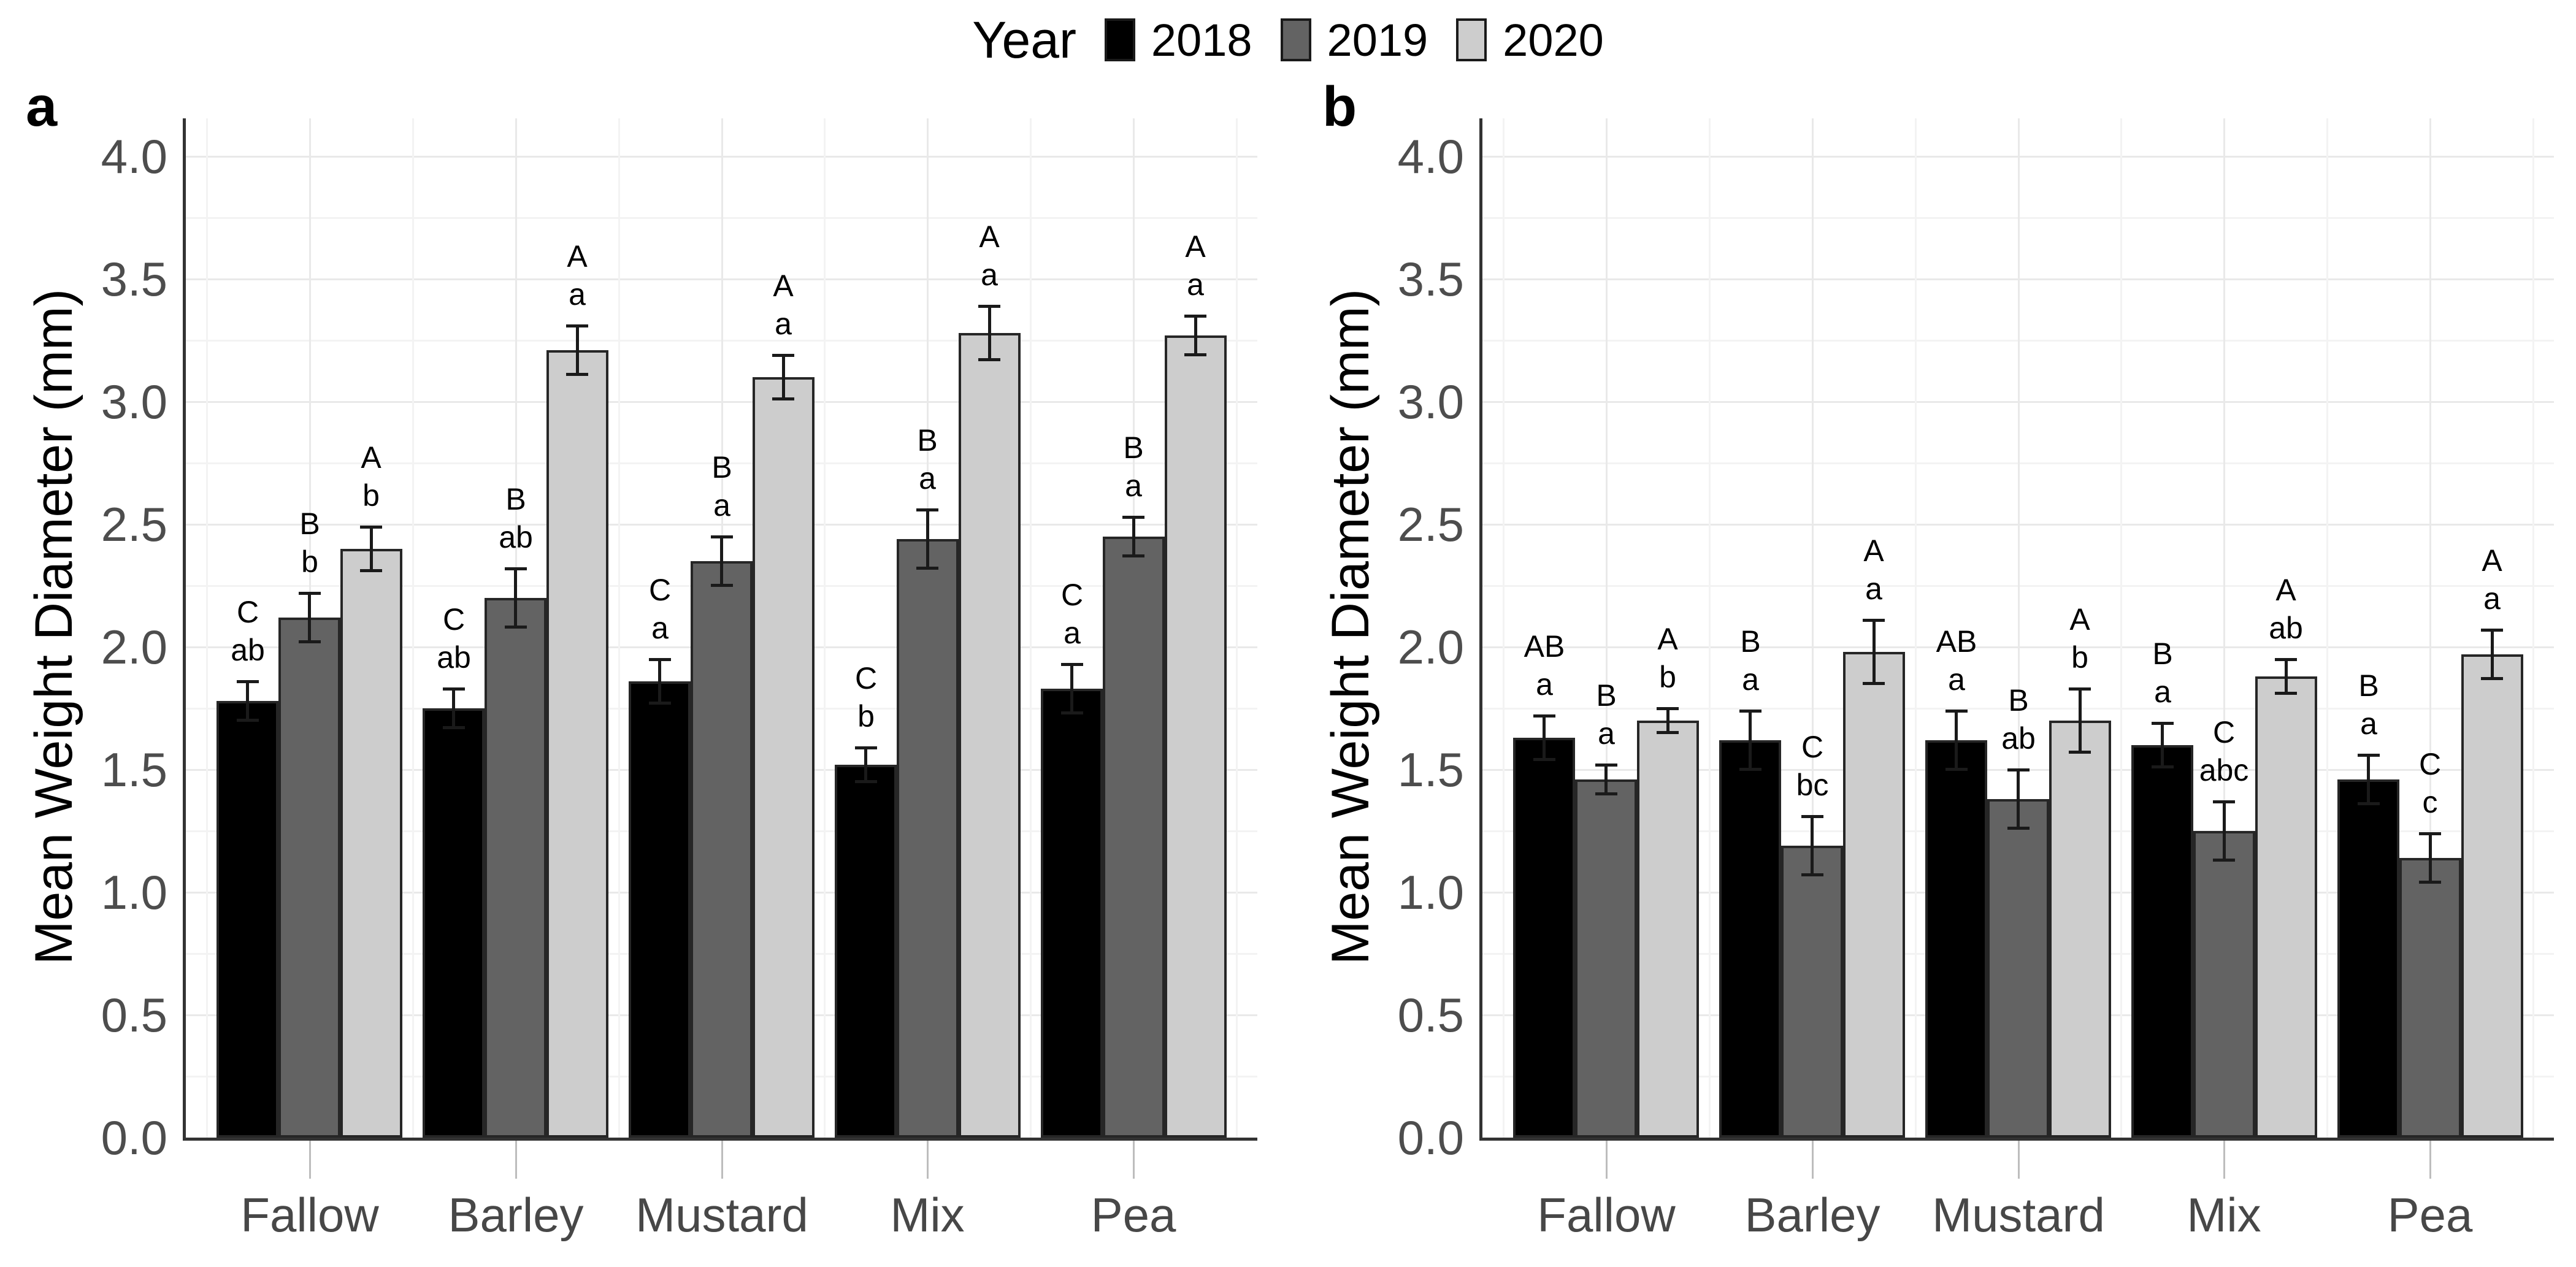 Image resolution: width=2576 pixels, height=1267 pixels. Describe the element at coordinates (42, 106) in the screenshot. I see `panel-a-label: a` at that location.